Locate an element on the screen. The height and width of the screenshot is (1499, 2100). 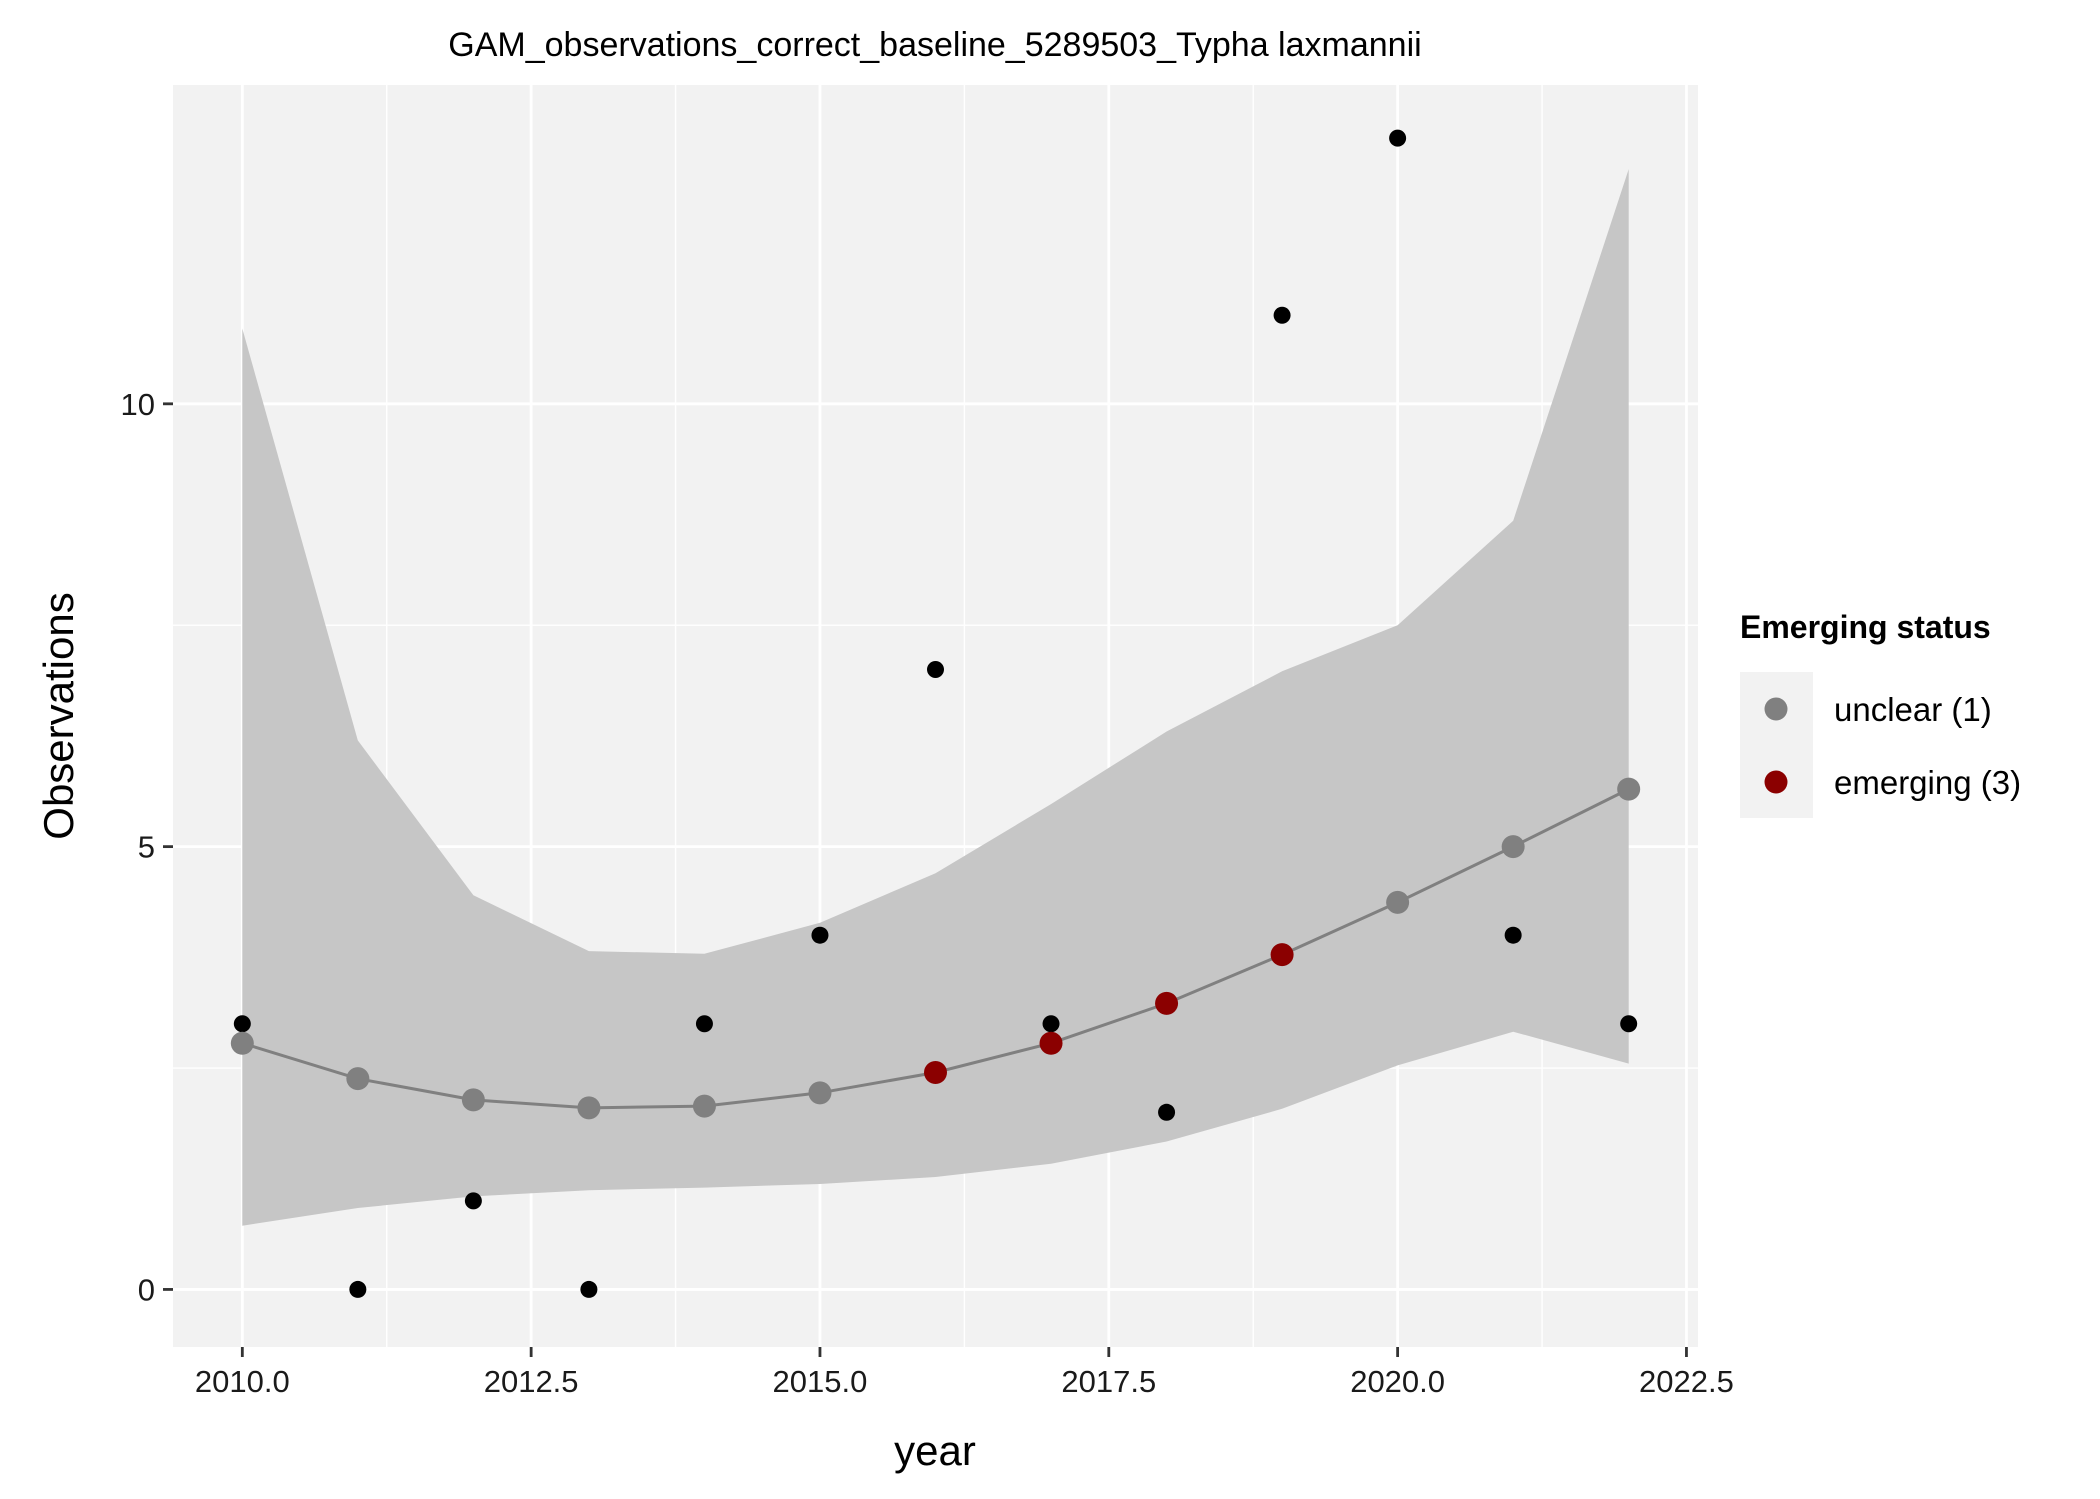
x-axis-title: year is located at coordinates (935, 1450).